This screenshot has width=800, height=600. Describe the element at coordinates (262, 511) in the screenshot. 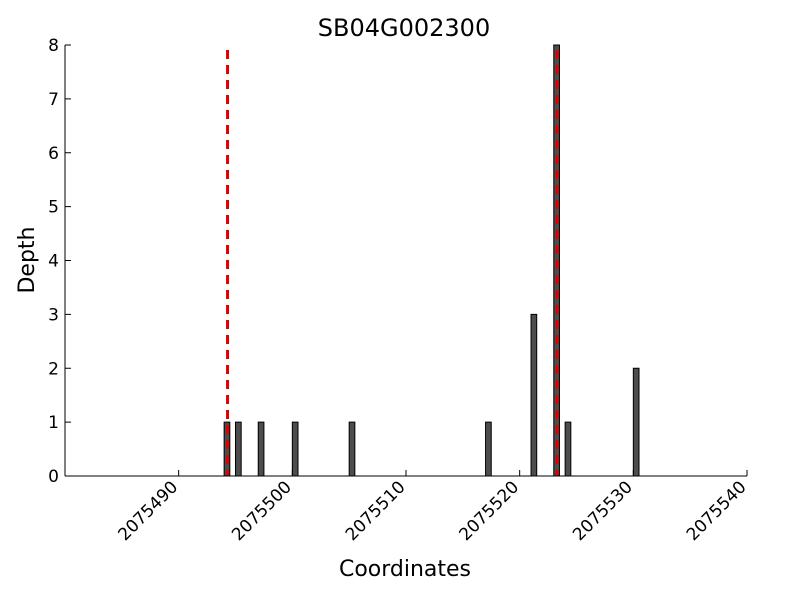

I see `x-tick-label: 2075500` at that location.